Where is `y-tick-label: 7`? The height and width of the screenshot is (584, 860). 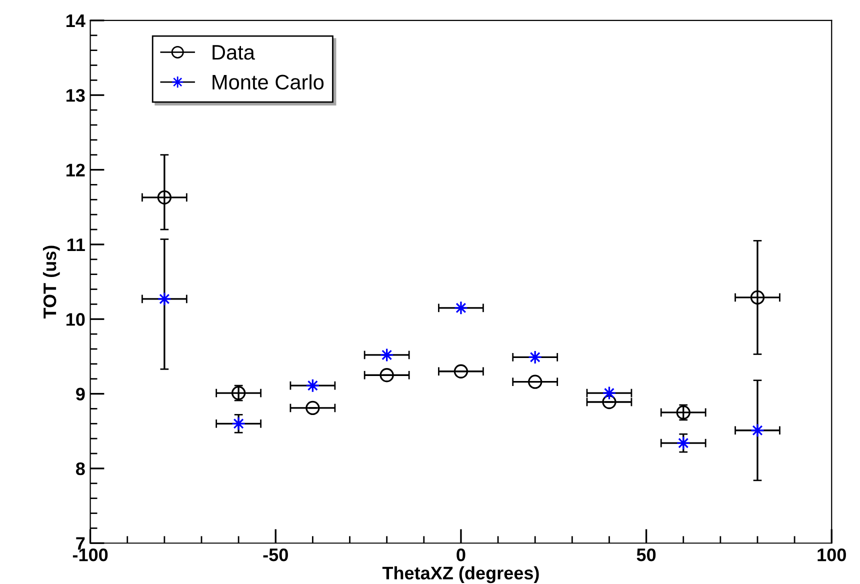 y-tick-label: 7 is located at coordinates (80, 543).